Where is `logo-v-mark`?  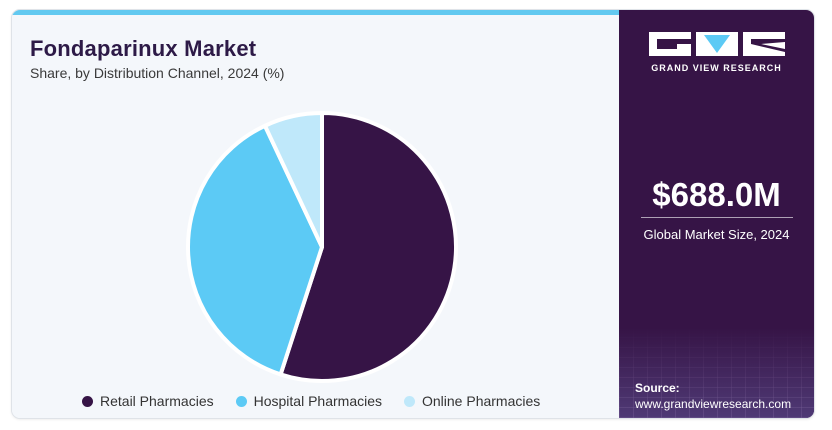 logo-v-mark is located at coordinates (716, 44).